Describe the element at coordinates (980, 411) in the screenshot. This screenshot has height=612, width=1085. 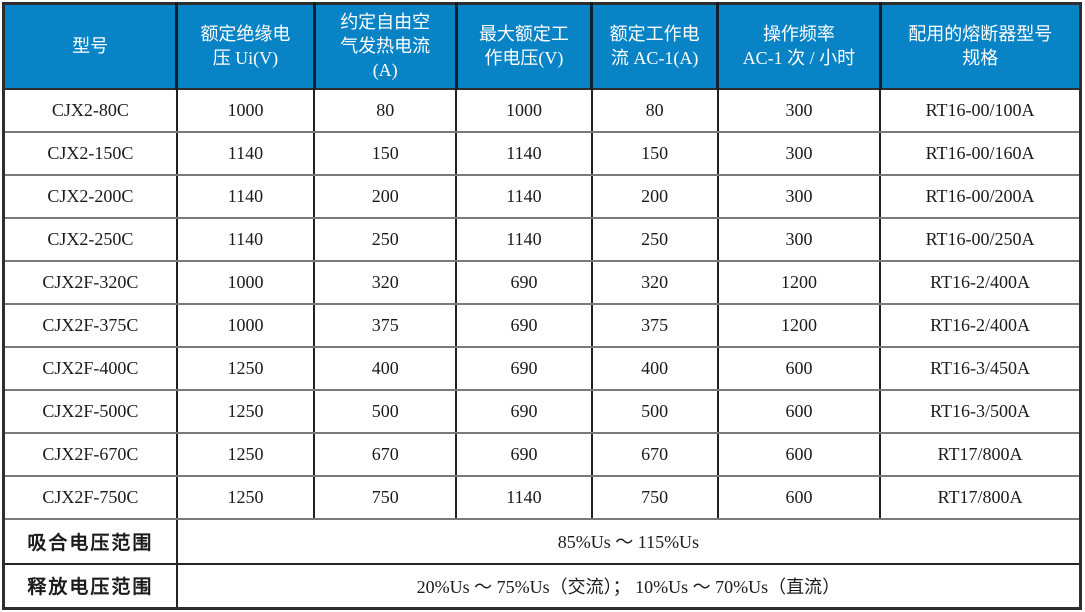
I see `value-cell: RT16-3/500A` at that location.